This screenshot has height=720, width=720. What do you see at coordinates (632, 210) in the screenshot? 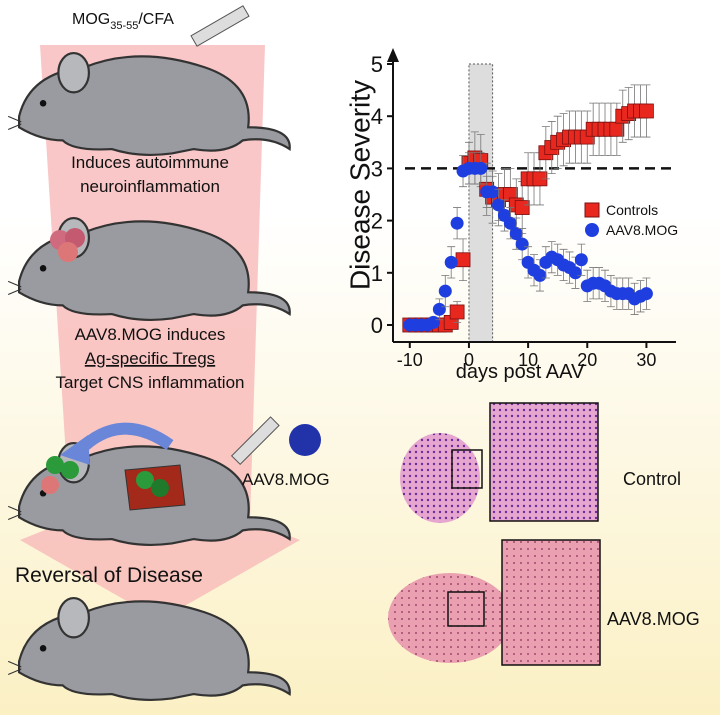
I see `legend-label: Controls` at bounding box center [632, 210].